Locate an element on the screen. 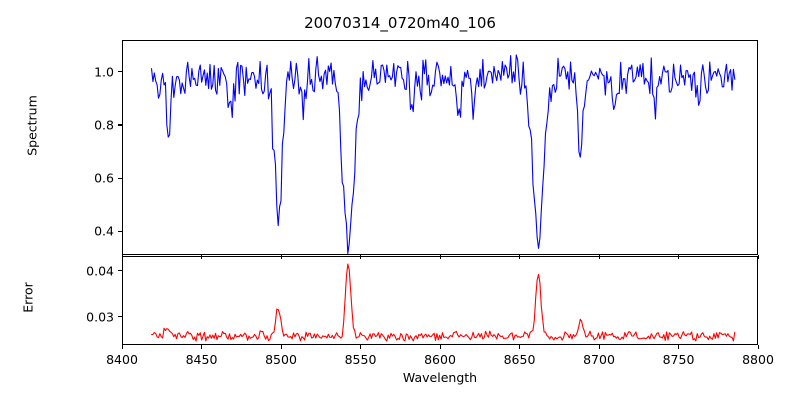 The width and height of the screenshot is (800, 400). error-xtick-label: 8800 is located at coordinates (758, 359).